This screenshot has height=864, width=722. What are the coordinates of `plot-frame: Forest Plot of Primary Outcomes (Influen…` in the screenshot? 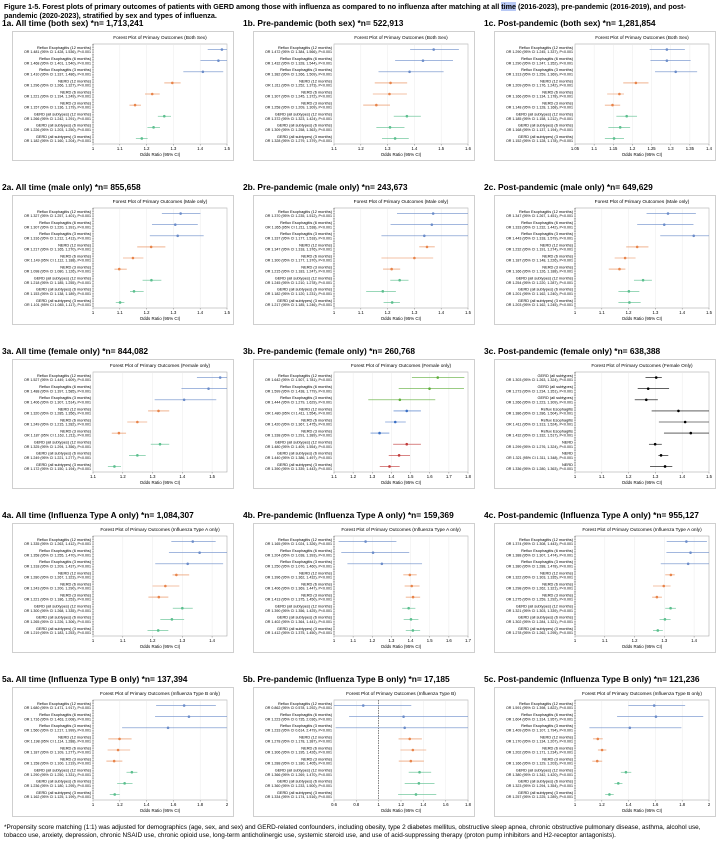 It's located at (123, 588).